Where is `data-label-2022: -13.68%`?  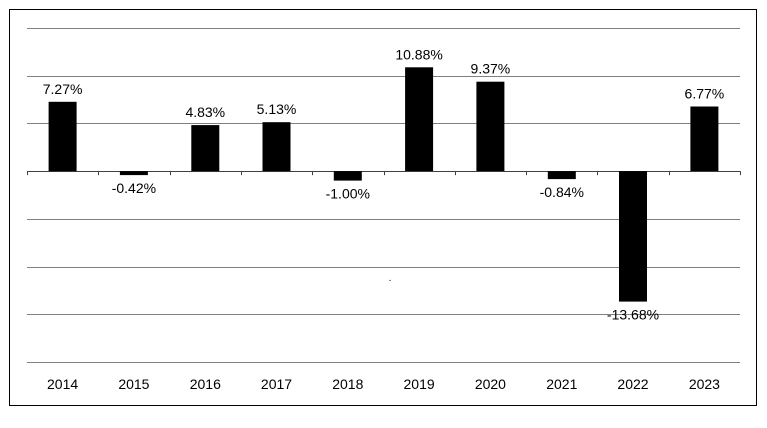 data-label-2022: -13.68% is located at coordinates (633, 315).